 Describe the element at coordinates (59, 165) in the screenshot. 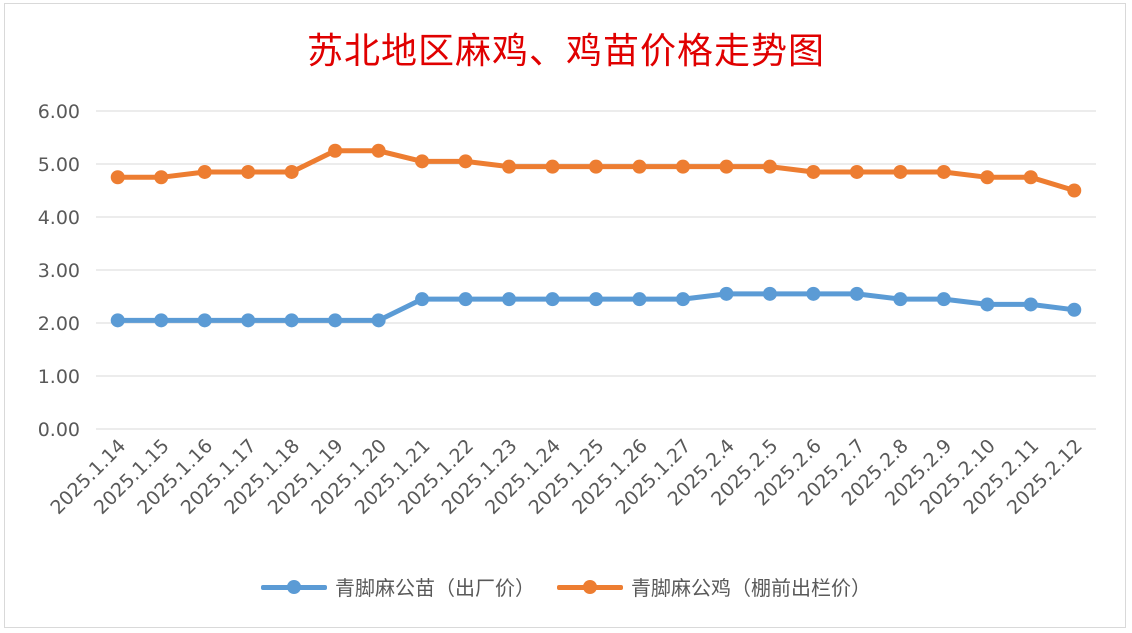

I see `y-tick-label: 5.00` at that location.